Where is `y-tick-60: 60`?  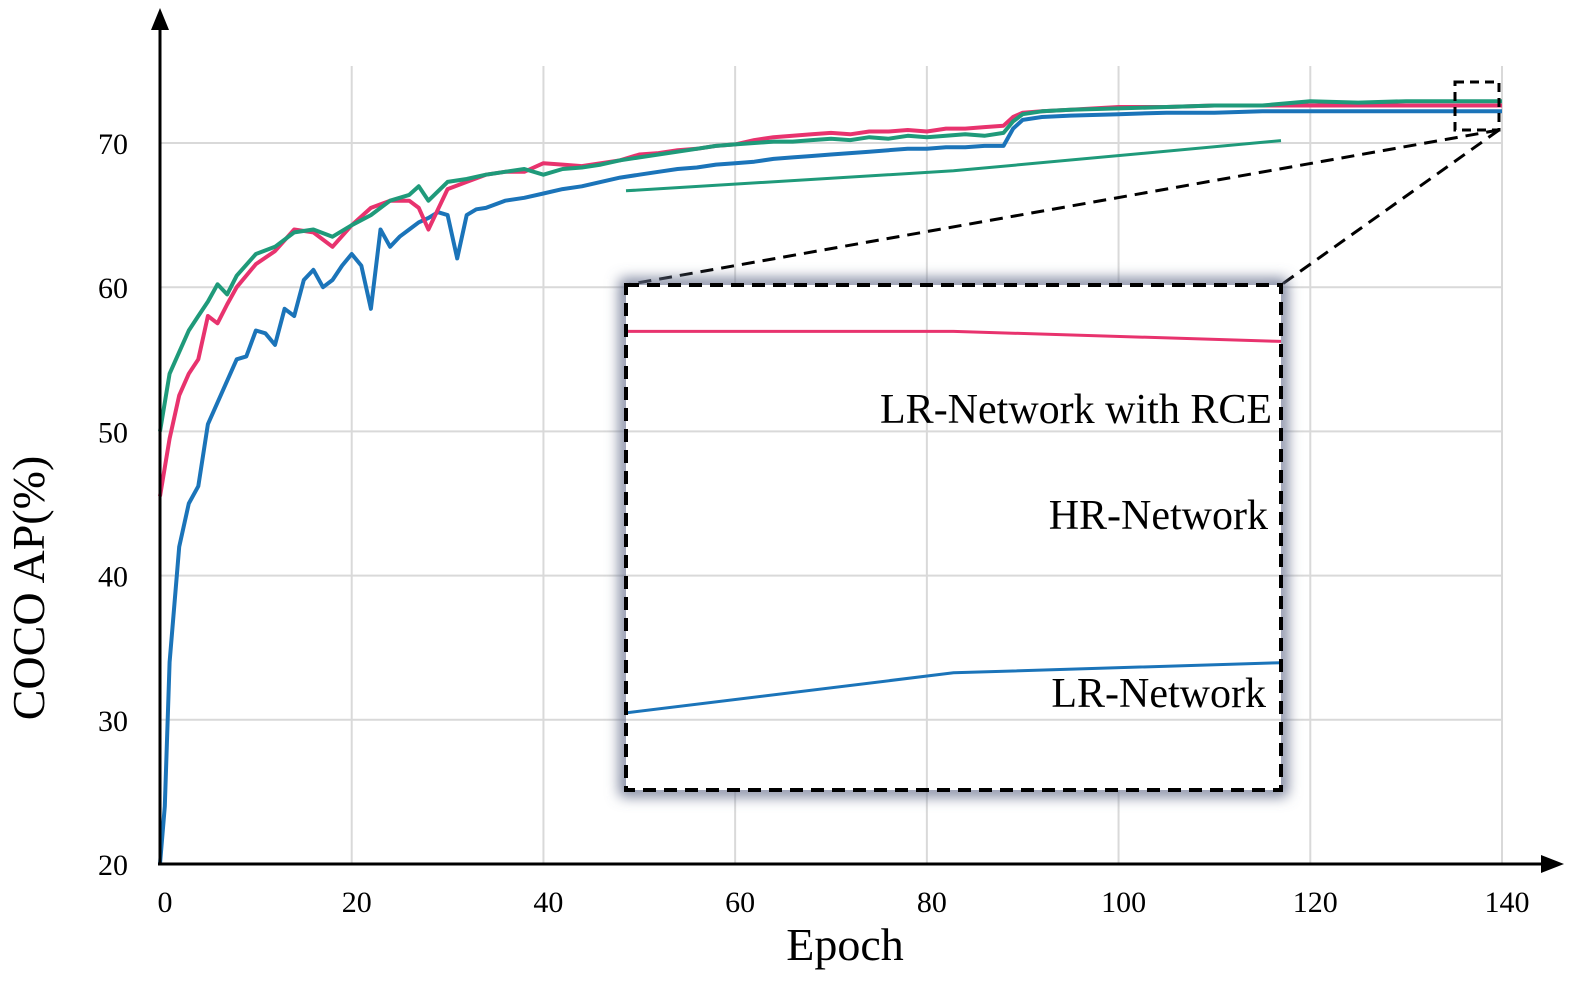
y-tick-60: 60 is located at coordinates (113, 288).